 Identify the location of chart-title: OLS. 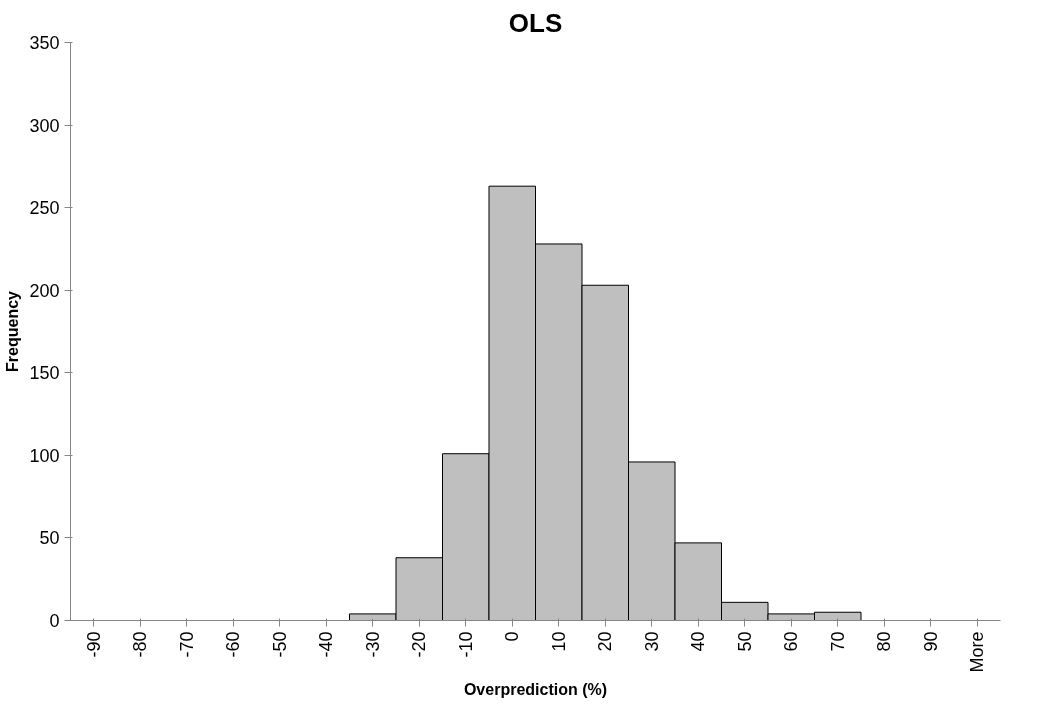
(535, 22).